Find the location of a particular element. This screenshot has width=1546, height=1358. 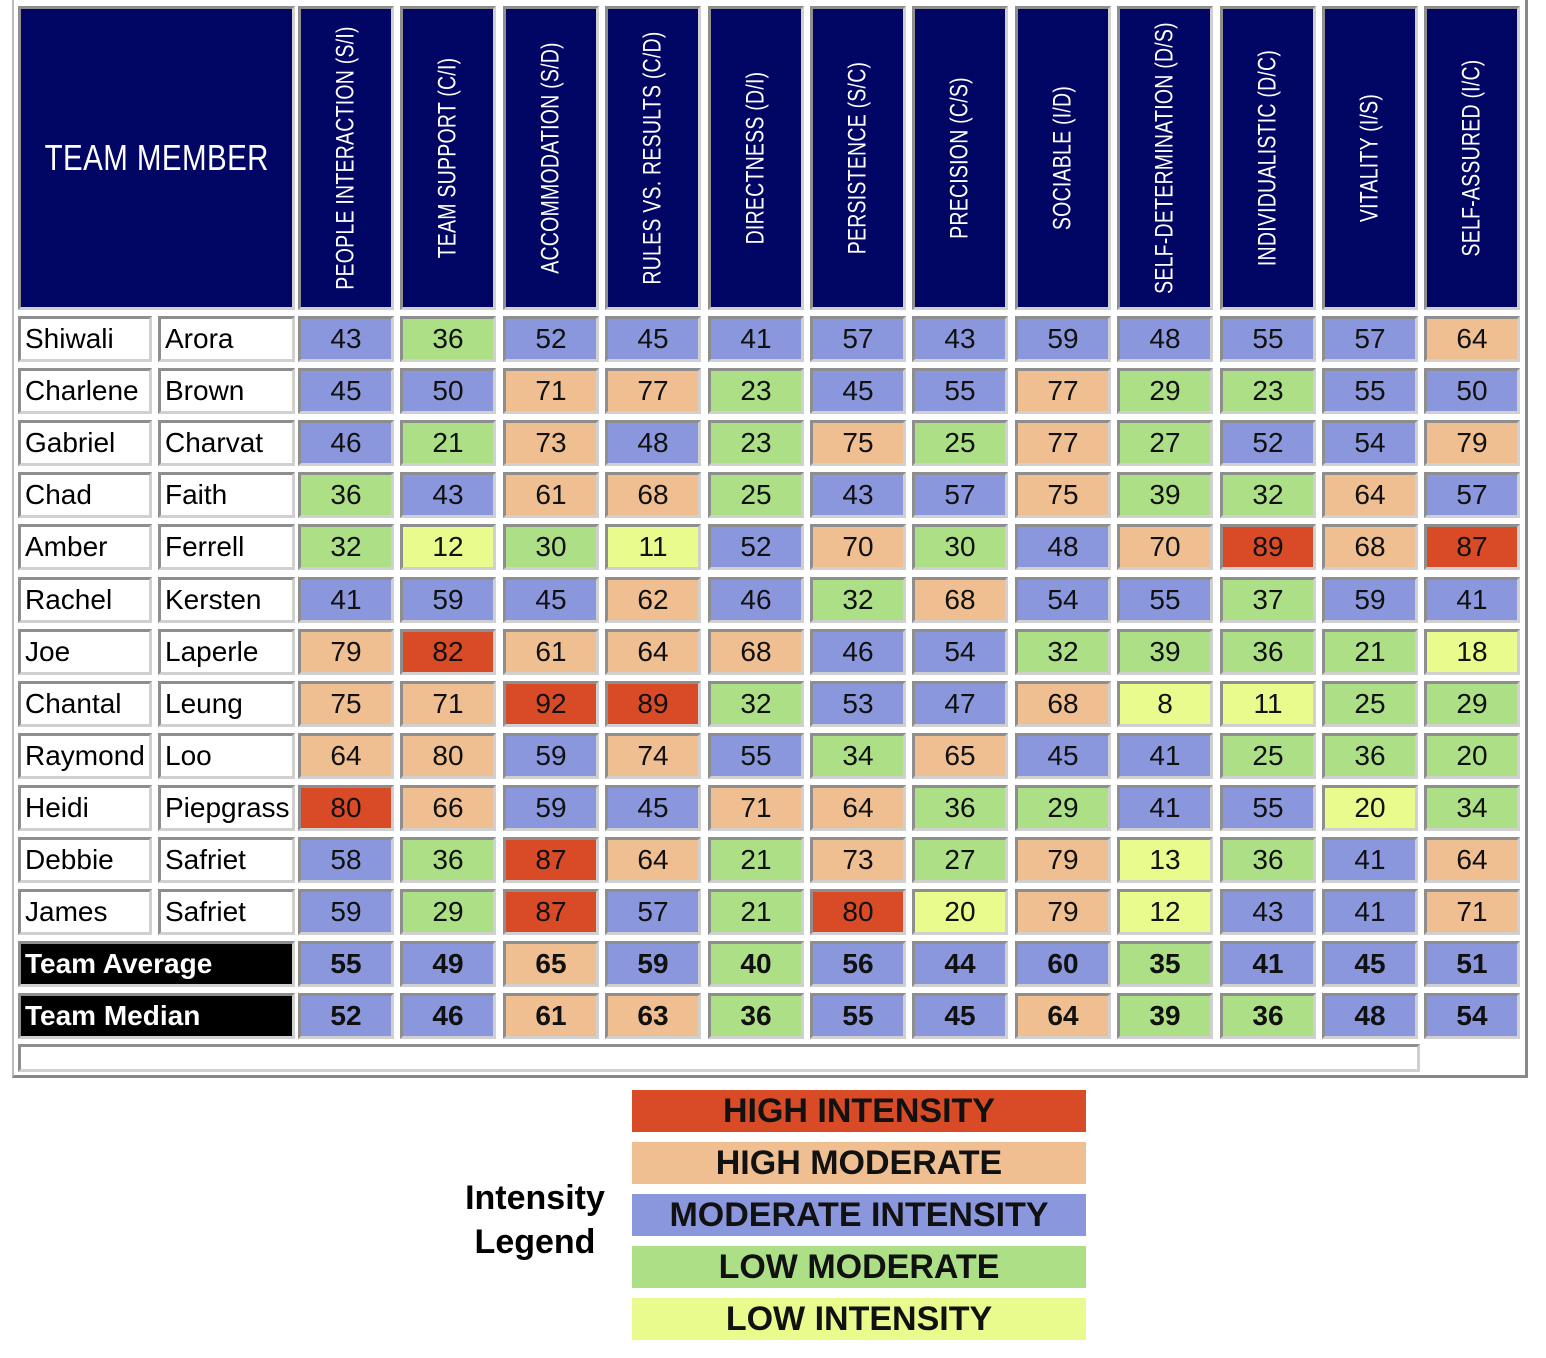

score-value: 75 is located at coordinates (1063, 494).